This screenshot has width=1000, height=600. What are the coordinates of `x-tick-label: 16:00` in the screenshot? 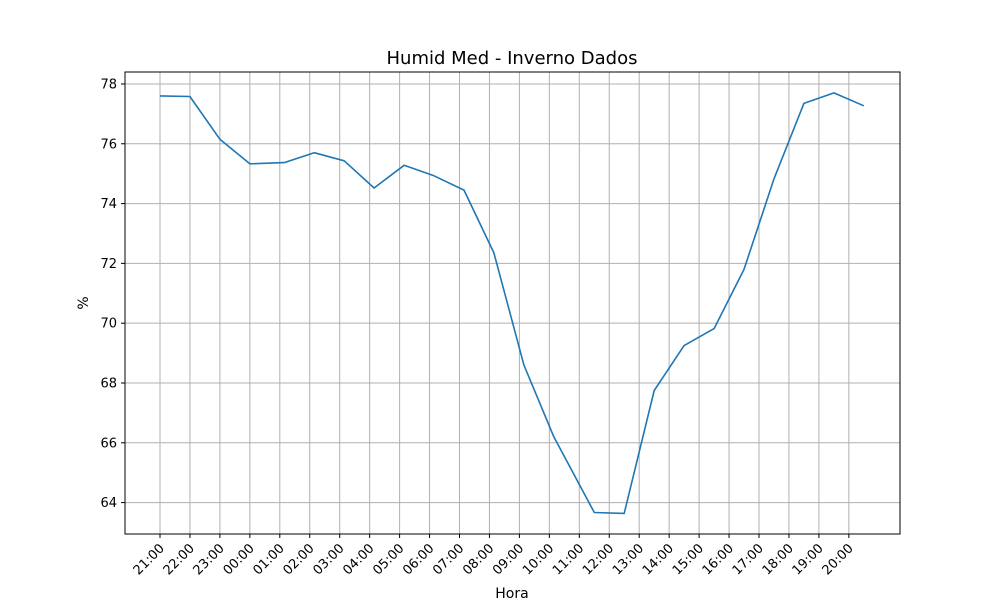 It's located at (718, 559).